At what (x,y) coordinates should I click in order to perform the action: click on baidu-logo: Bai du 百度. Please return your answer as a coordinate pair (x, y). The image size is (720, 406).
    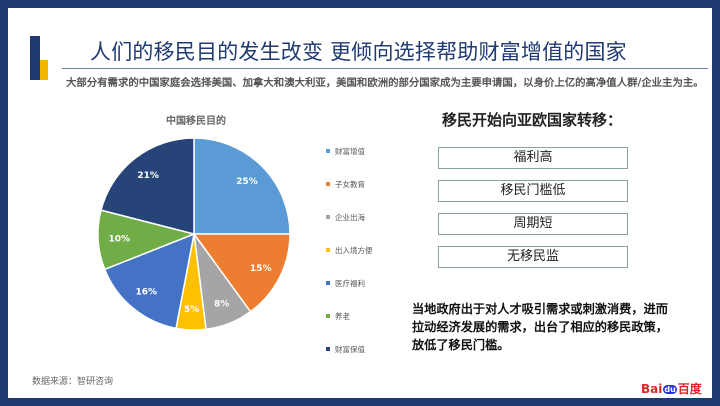
    Looking at the image, I should click on (671, 388).